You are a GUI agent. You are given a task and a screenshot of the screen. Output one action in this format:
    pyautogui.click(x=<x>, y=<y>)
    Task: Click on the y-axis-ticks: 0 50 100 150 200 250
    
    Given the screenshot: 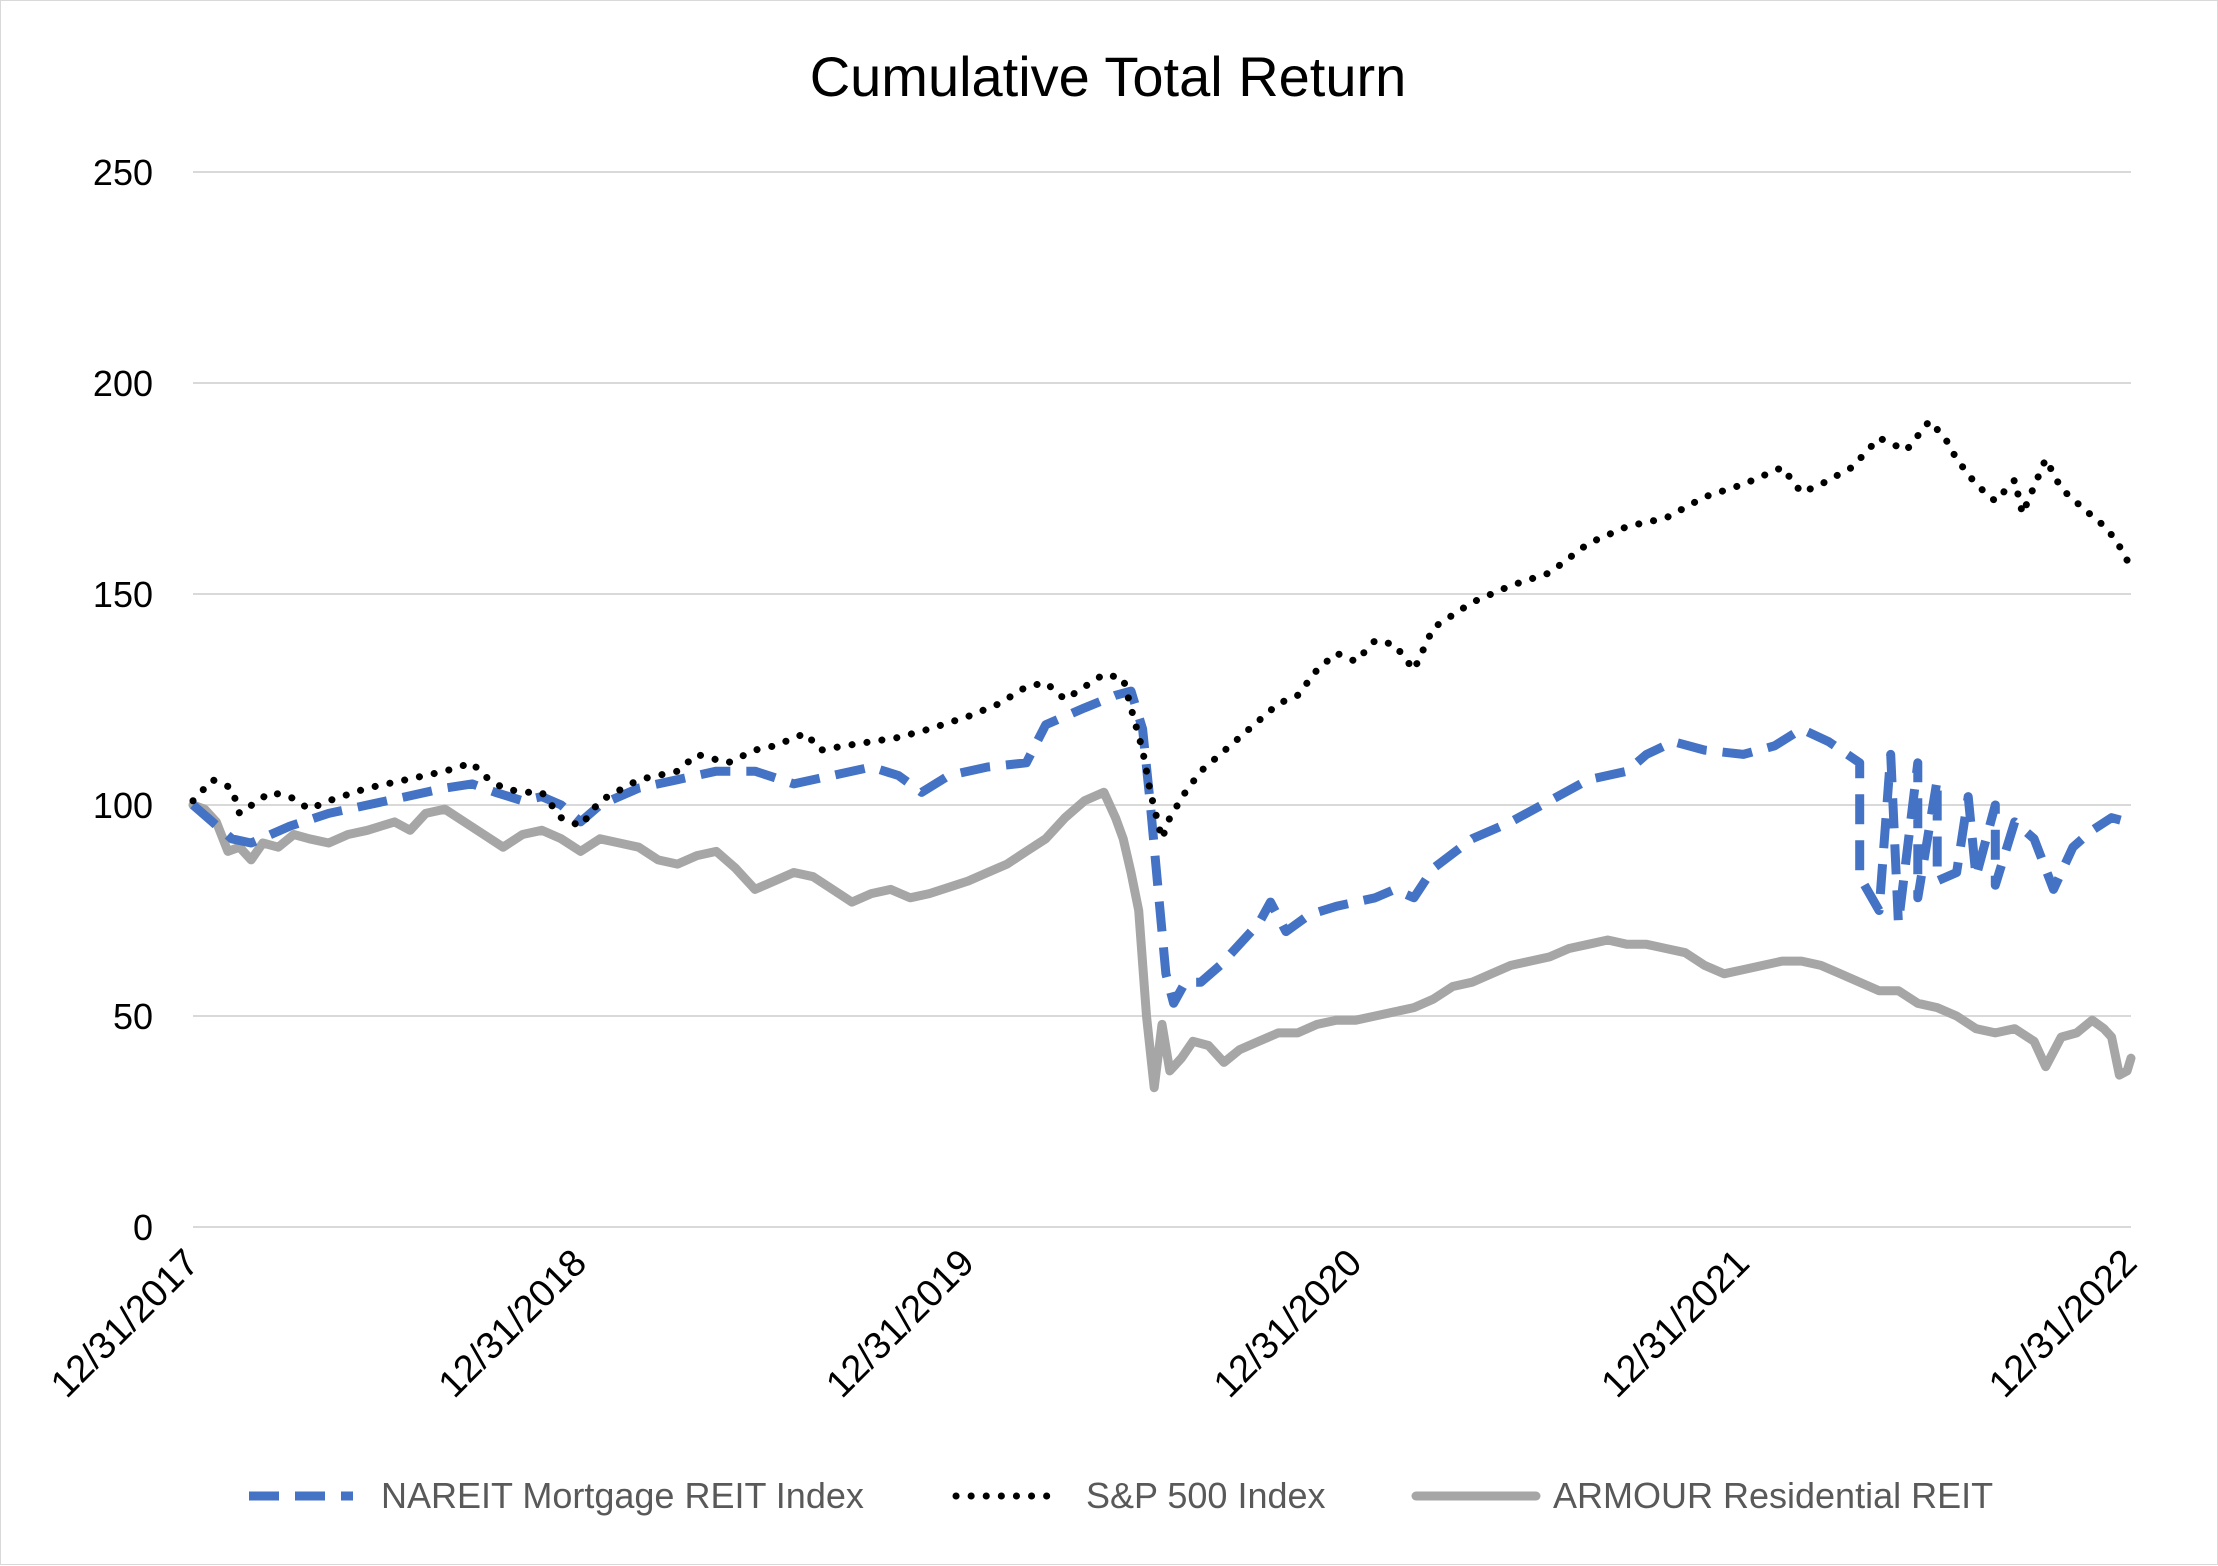 What is the action you would take?
    pyautogui.click(x=123, y=700)
    